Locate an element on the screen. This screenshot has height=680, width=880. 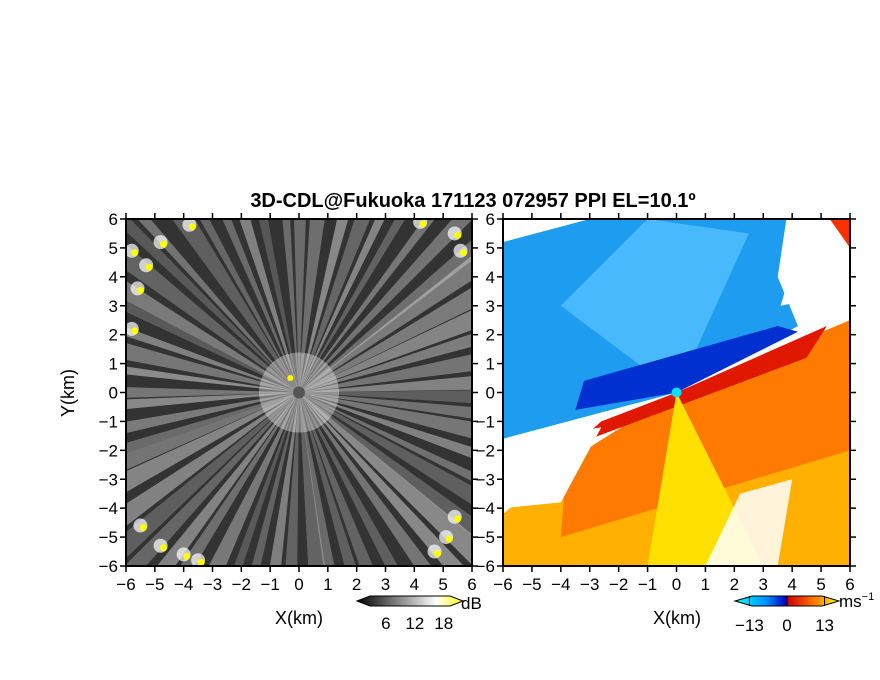
intensity-colorbar-tick-label: 6 is located at coordinates (385, 623).